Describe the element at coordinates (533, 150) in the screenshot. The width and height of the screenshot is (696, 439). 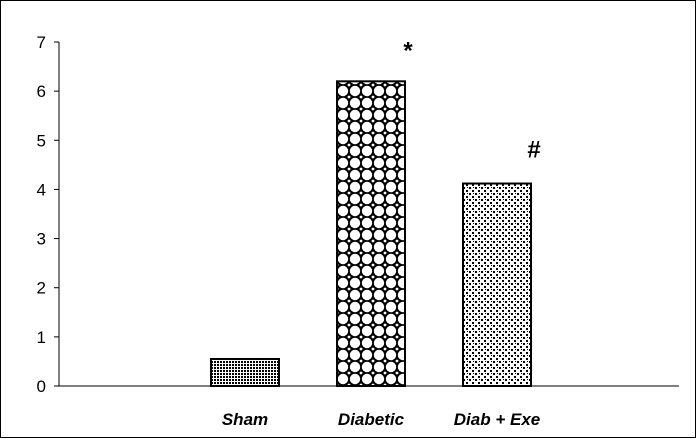
I see `significance-marker: #` at that location.